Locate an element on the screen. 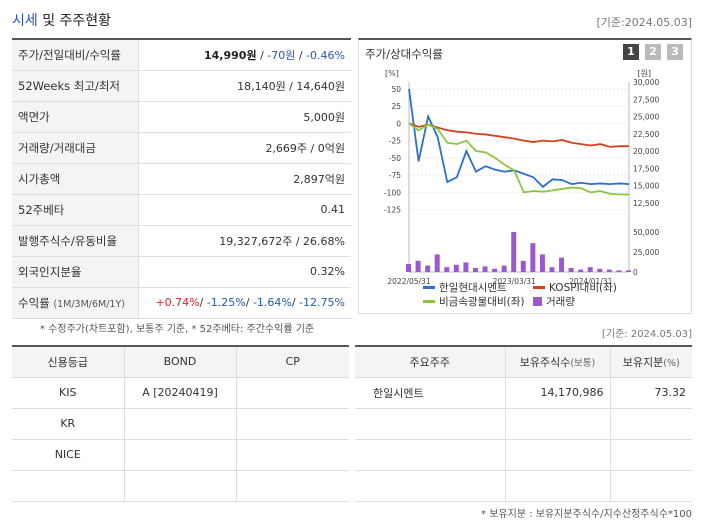 The height and width of the screenshot is (525, 702). row-value: +0.74%/ -1.25%/ -1.64%/ -12.75% is located at coordinates (244, 302).